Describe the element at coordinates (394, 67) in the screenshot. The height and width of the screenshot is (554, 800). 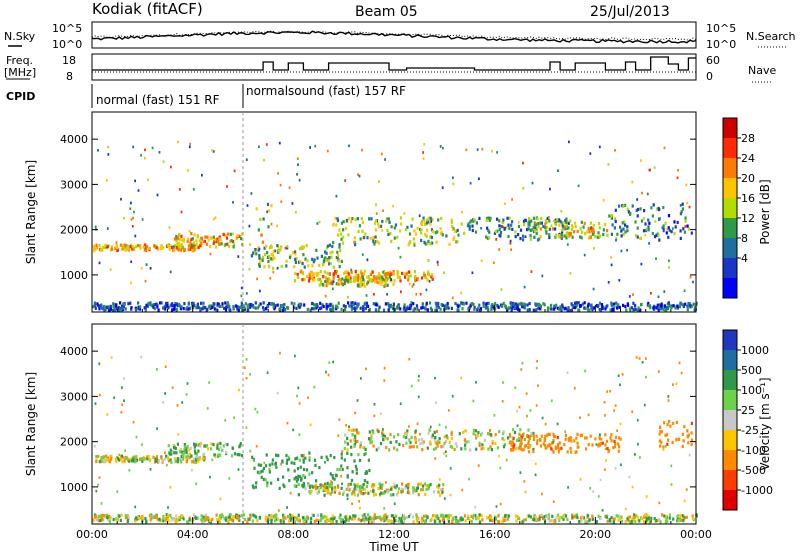
I see `freq-panel-frame` at that location.